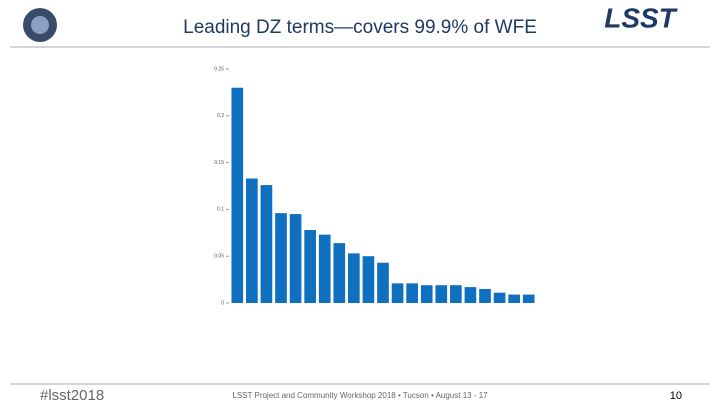 This screenshot has width=720, height=405. What do you see at coordinates (219, 69) in the screenshot?
I see `y-tick-label: 0.25` at bounding box center [219, 69].